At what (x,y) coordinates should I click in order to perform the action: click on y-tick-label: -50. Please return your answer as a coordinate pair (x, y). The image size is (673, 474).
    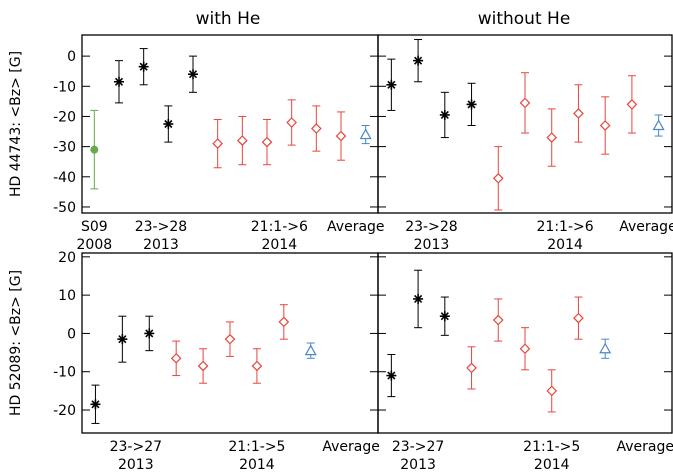
    Looking at the image, I should click on (64, 208).